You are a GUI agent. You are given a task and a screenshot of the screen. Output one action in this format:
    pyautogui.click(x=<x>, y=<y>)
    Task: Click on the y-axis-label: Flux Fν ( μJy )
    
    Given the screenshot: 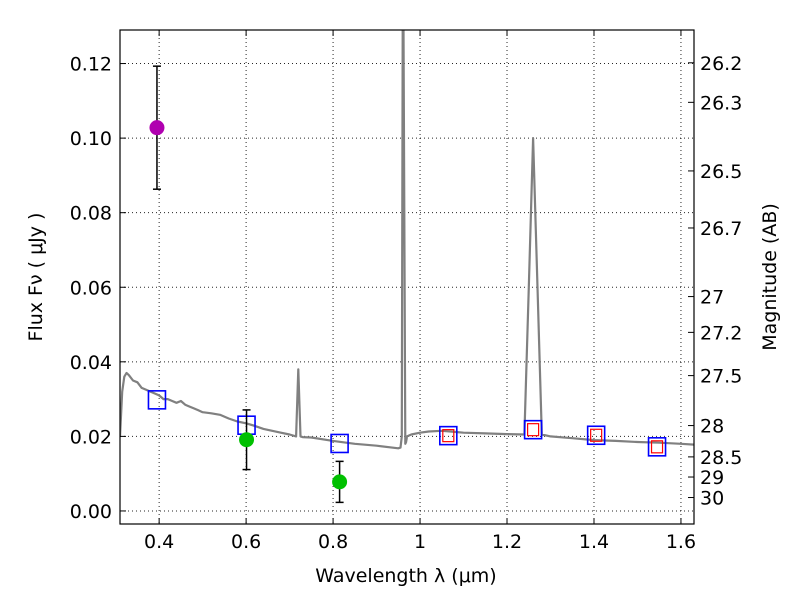 What is the action you would take?
    pyautogui.click(x=36, y=277)
    